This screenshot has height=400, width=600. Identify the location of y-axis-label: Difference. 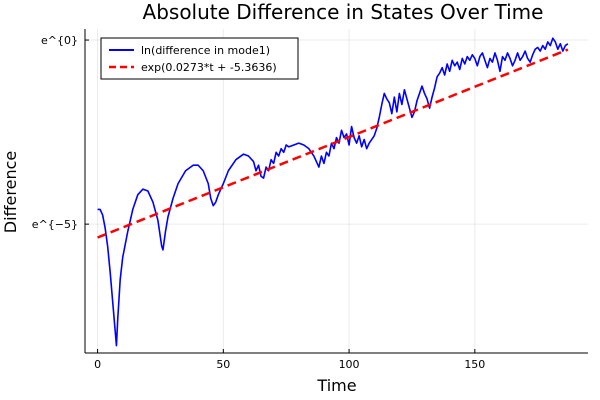
(10, 192).